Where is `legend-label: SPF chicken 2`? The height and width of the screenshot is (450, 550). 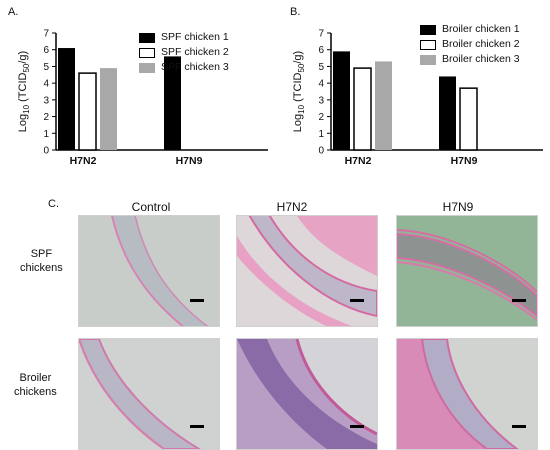 legend-label: SPF chicken 2 is located at coordinates (195, 52).